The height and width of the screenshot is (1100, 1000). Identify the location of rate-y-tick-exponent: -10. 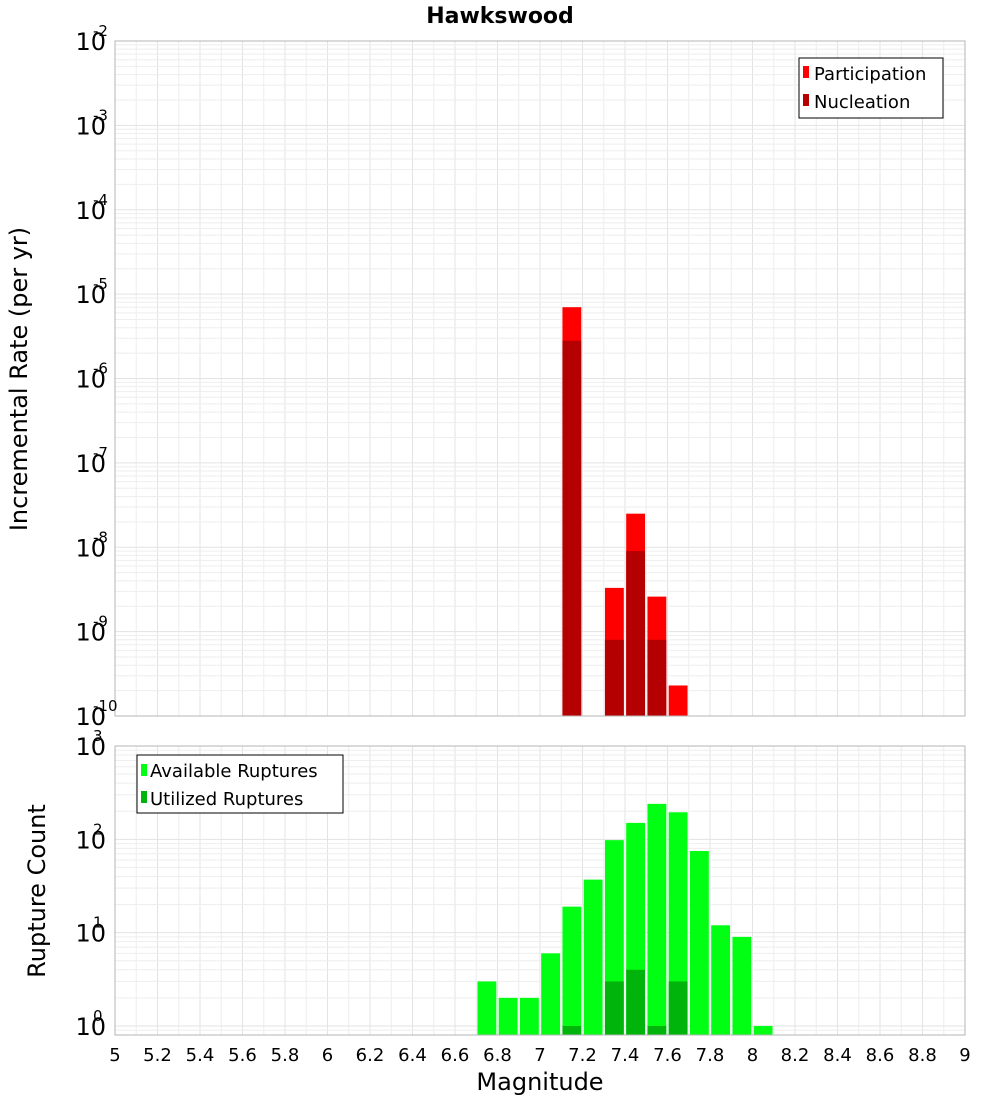
(105, 706).